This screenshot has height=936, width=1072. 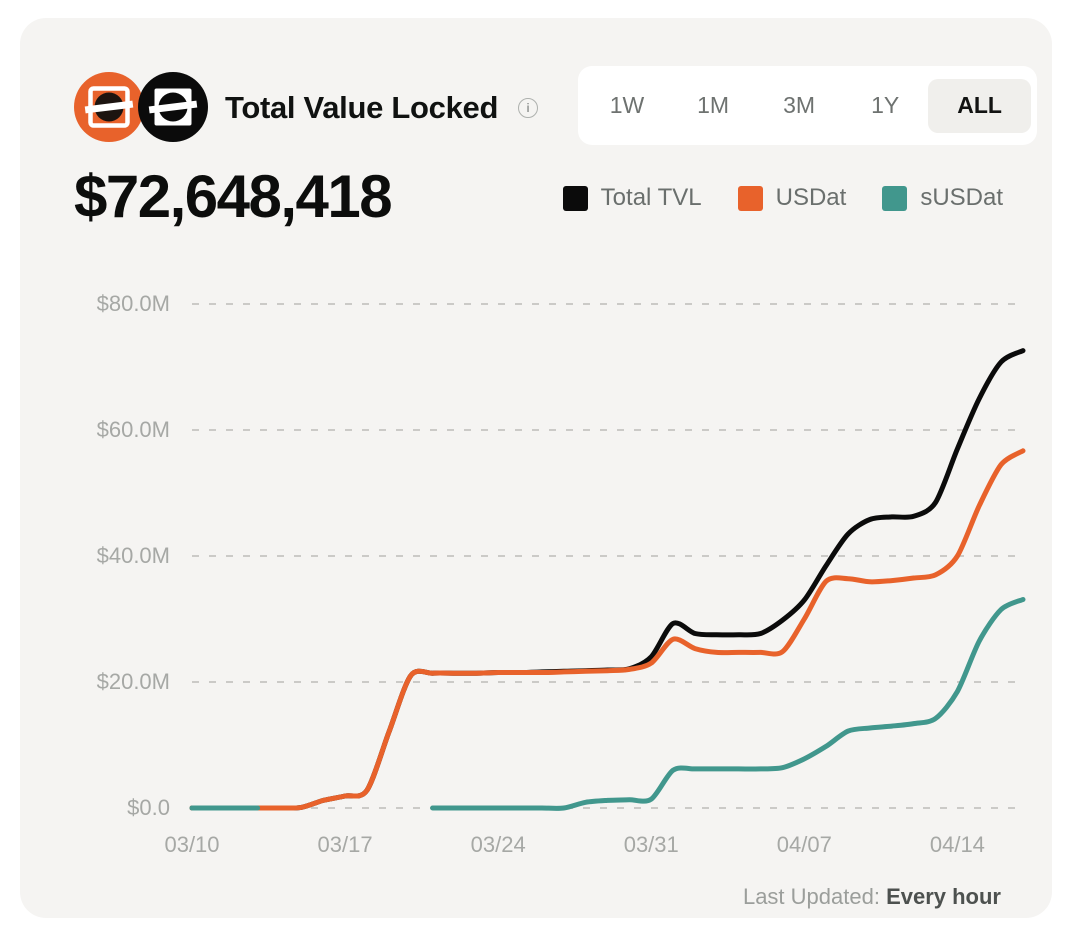 What do you see at coordinates (943, 896) in the screenshot?
I see `last-updated-value: Every hour` at bounding box center [943, 896].